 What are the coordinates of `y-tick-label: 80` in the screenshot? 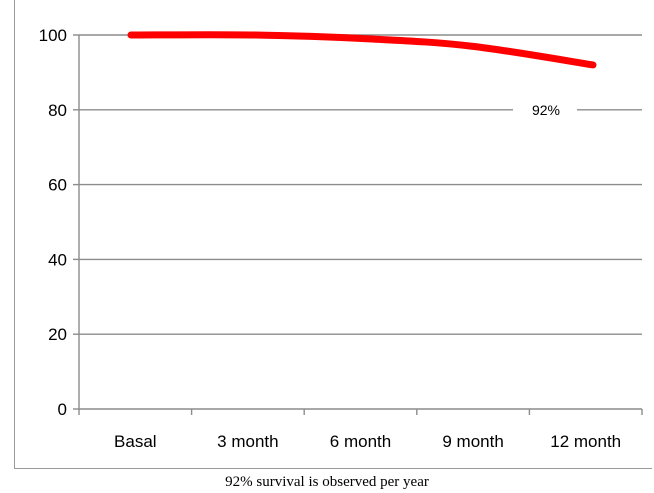 It's located at (57, 110).